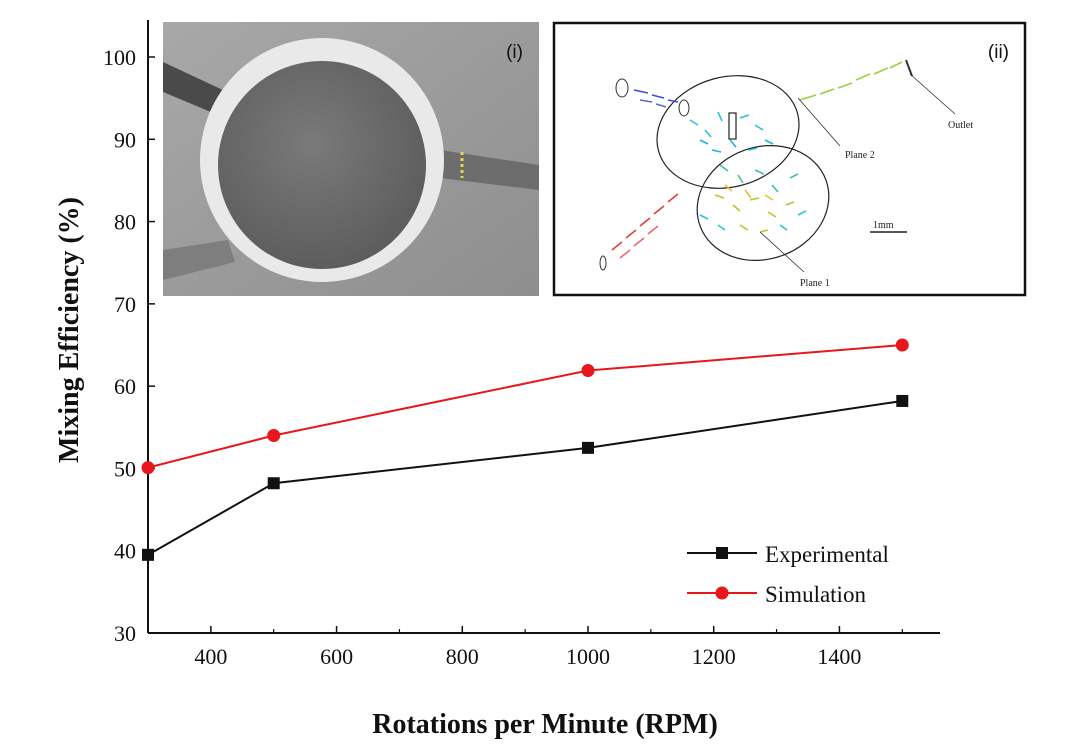 The height and width of the screenshot is (755, 1066). Describe the element at coordinates (684, 108) in the screenshot. I see `inlet-ellipse-mid` at that location.